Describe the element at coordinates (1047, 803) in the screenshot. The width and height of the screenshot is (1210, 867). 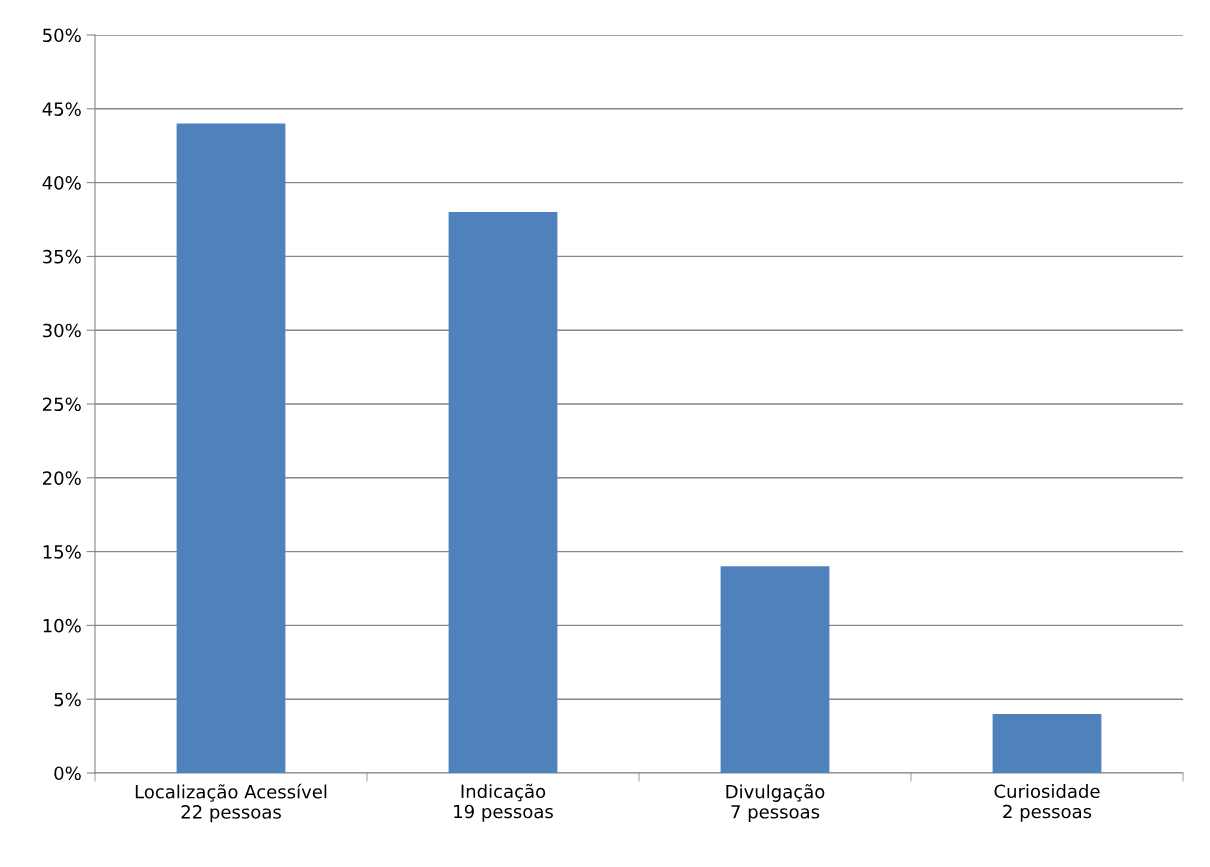
I see `x-tick-label: Curiosidade 2 pessoas` at that location.